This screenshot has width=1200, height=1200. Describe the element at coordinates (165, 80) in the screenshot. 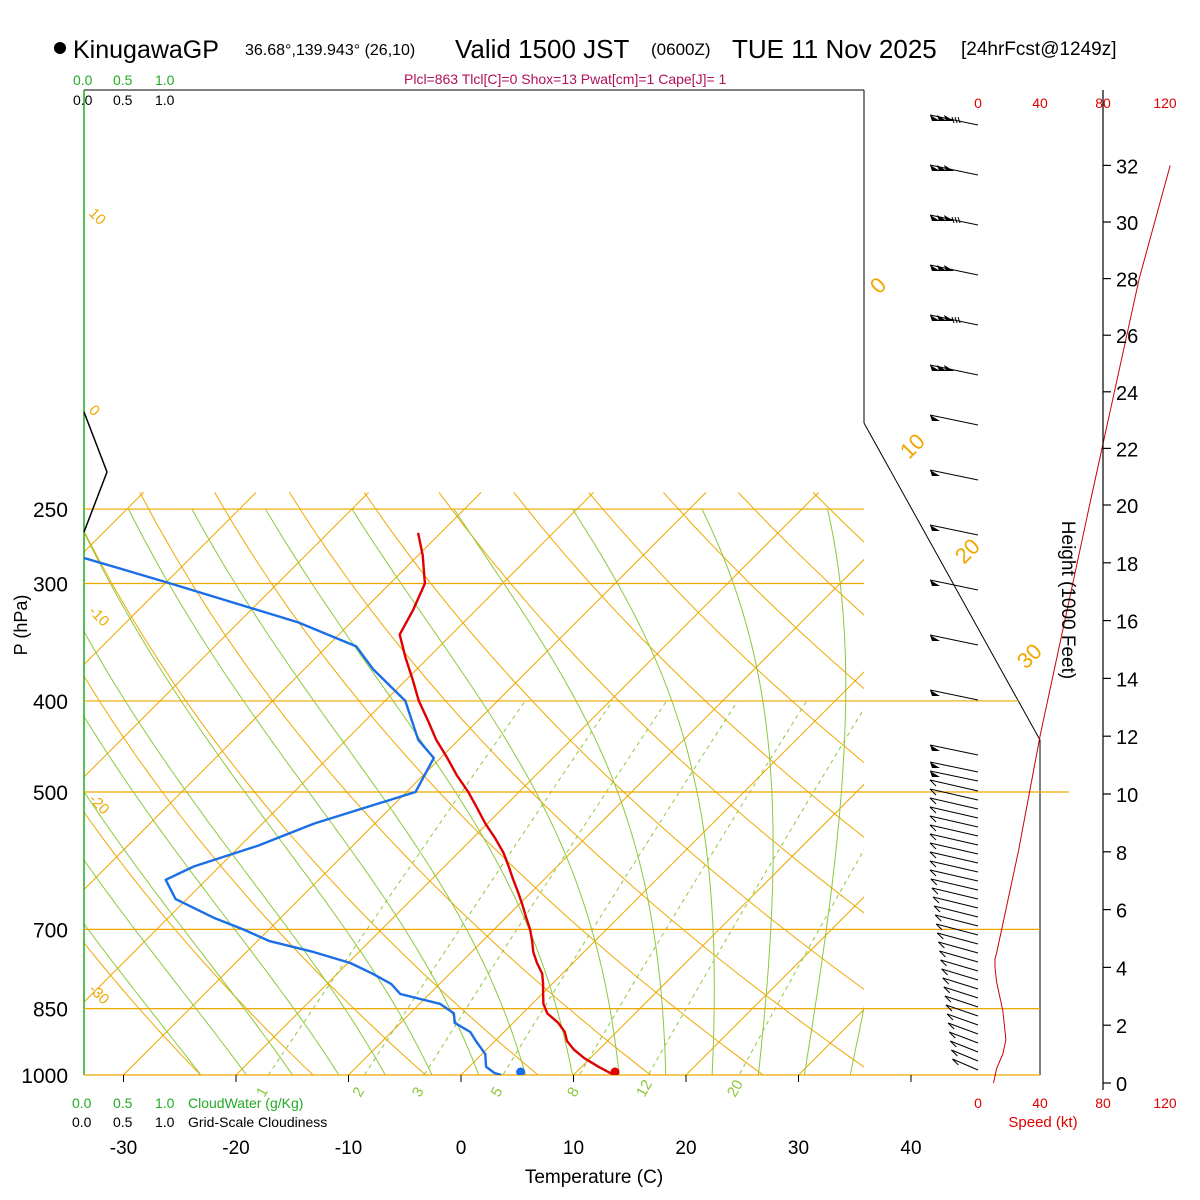

I see `cloud-water-scale-2: 1.0` at that location.